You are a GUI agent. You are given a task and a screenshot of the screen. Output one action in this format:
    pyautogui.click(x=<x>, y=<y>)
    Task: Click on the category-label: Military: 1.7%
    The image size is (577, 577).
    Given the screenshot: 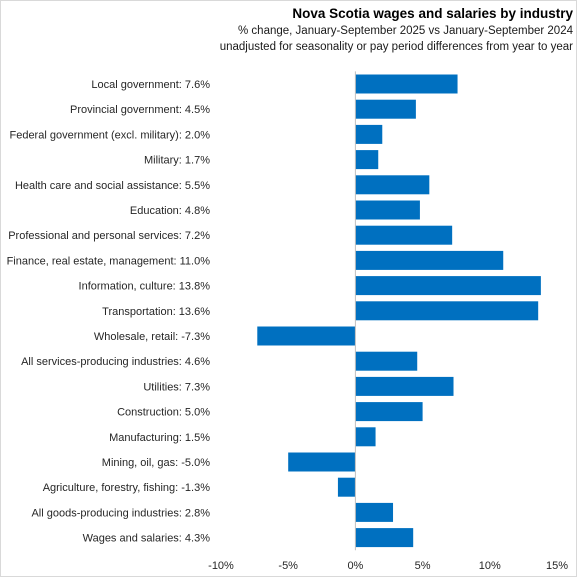 What is the action you would take?
    pyautogui.click(x=177, y=161)
    